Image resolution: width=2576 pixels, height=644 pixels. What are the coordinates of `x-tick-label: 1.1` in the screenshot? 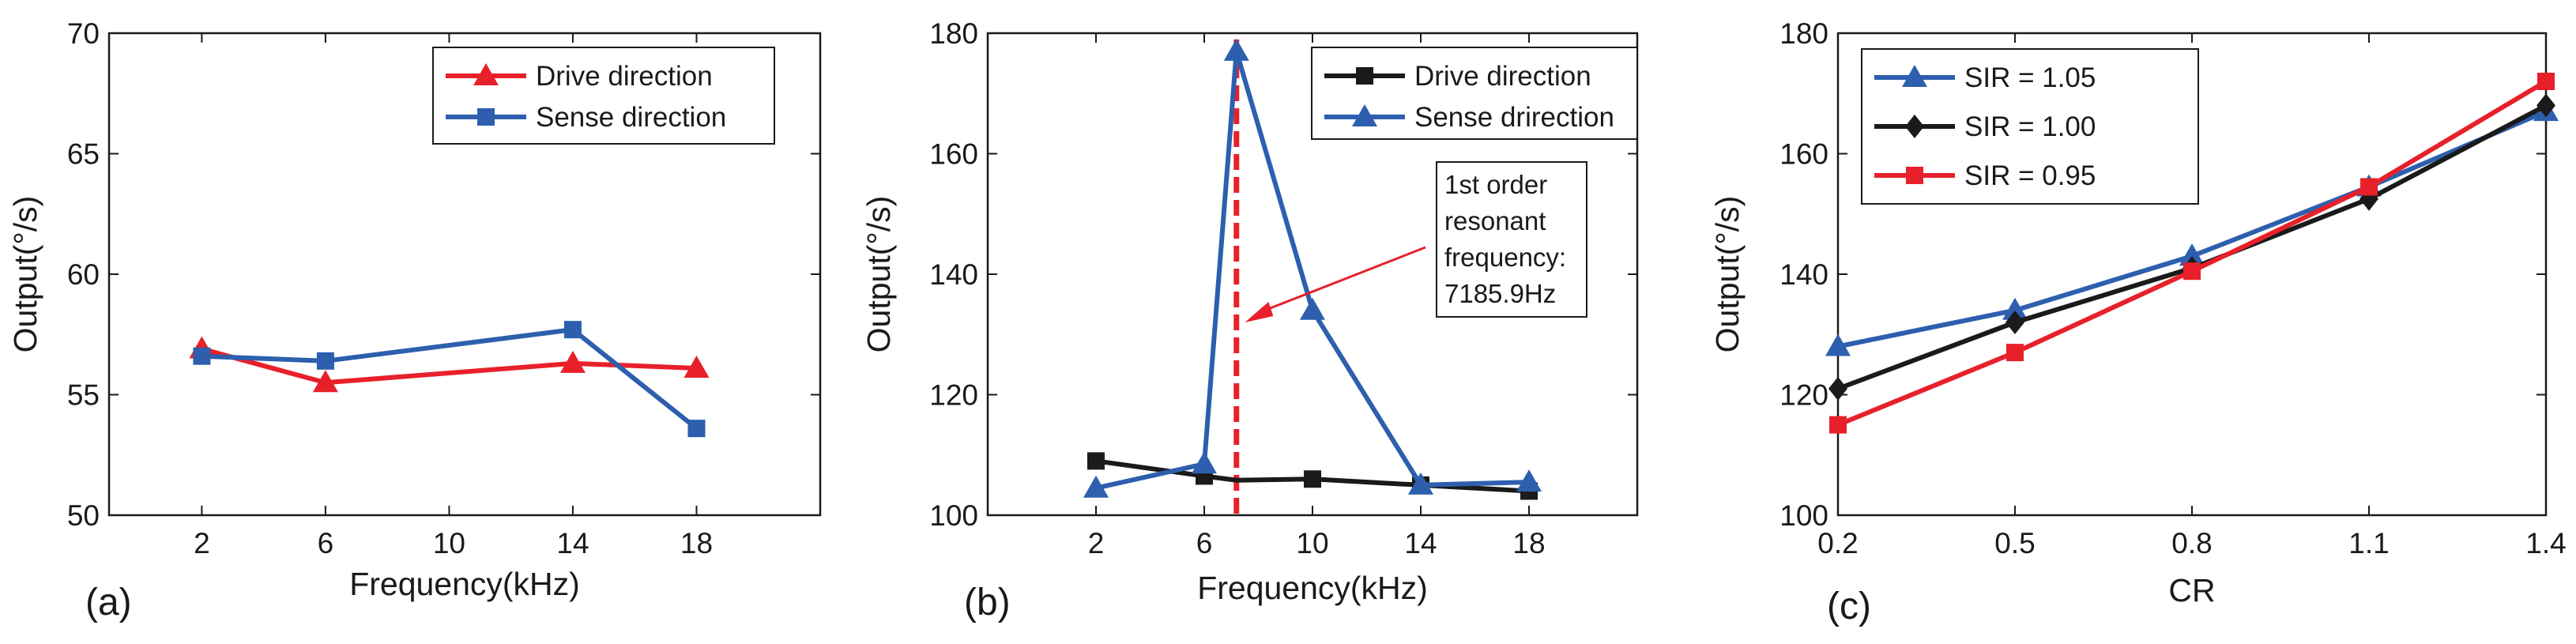 It's located at (2368, 543).